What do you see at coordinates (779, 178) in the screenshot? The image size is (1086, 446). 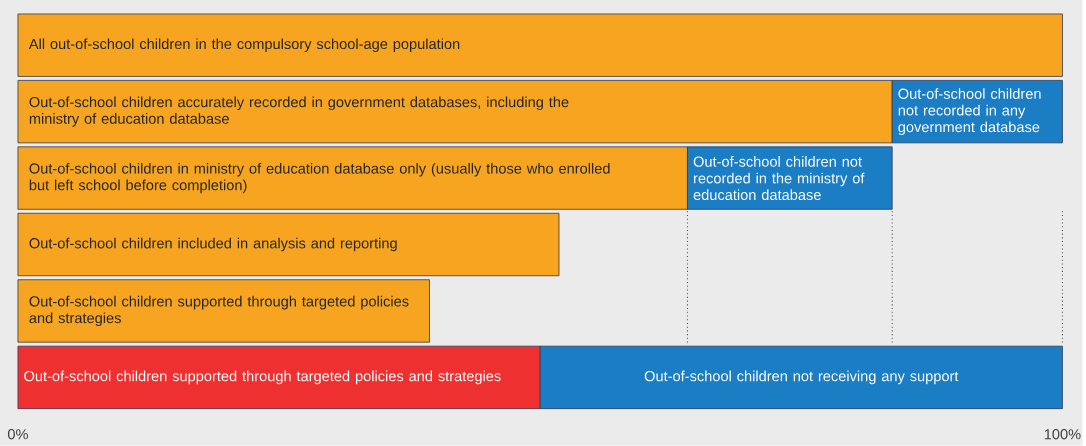 I see `data-label: Out-of-school children not recorded in the ministry of education database` at bounding box center [779, 178].